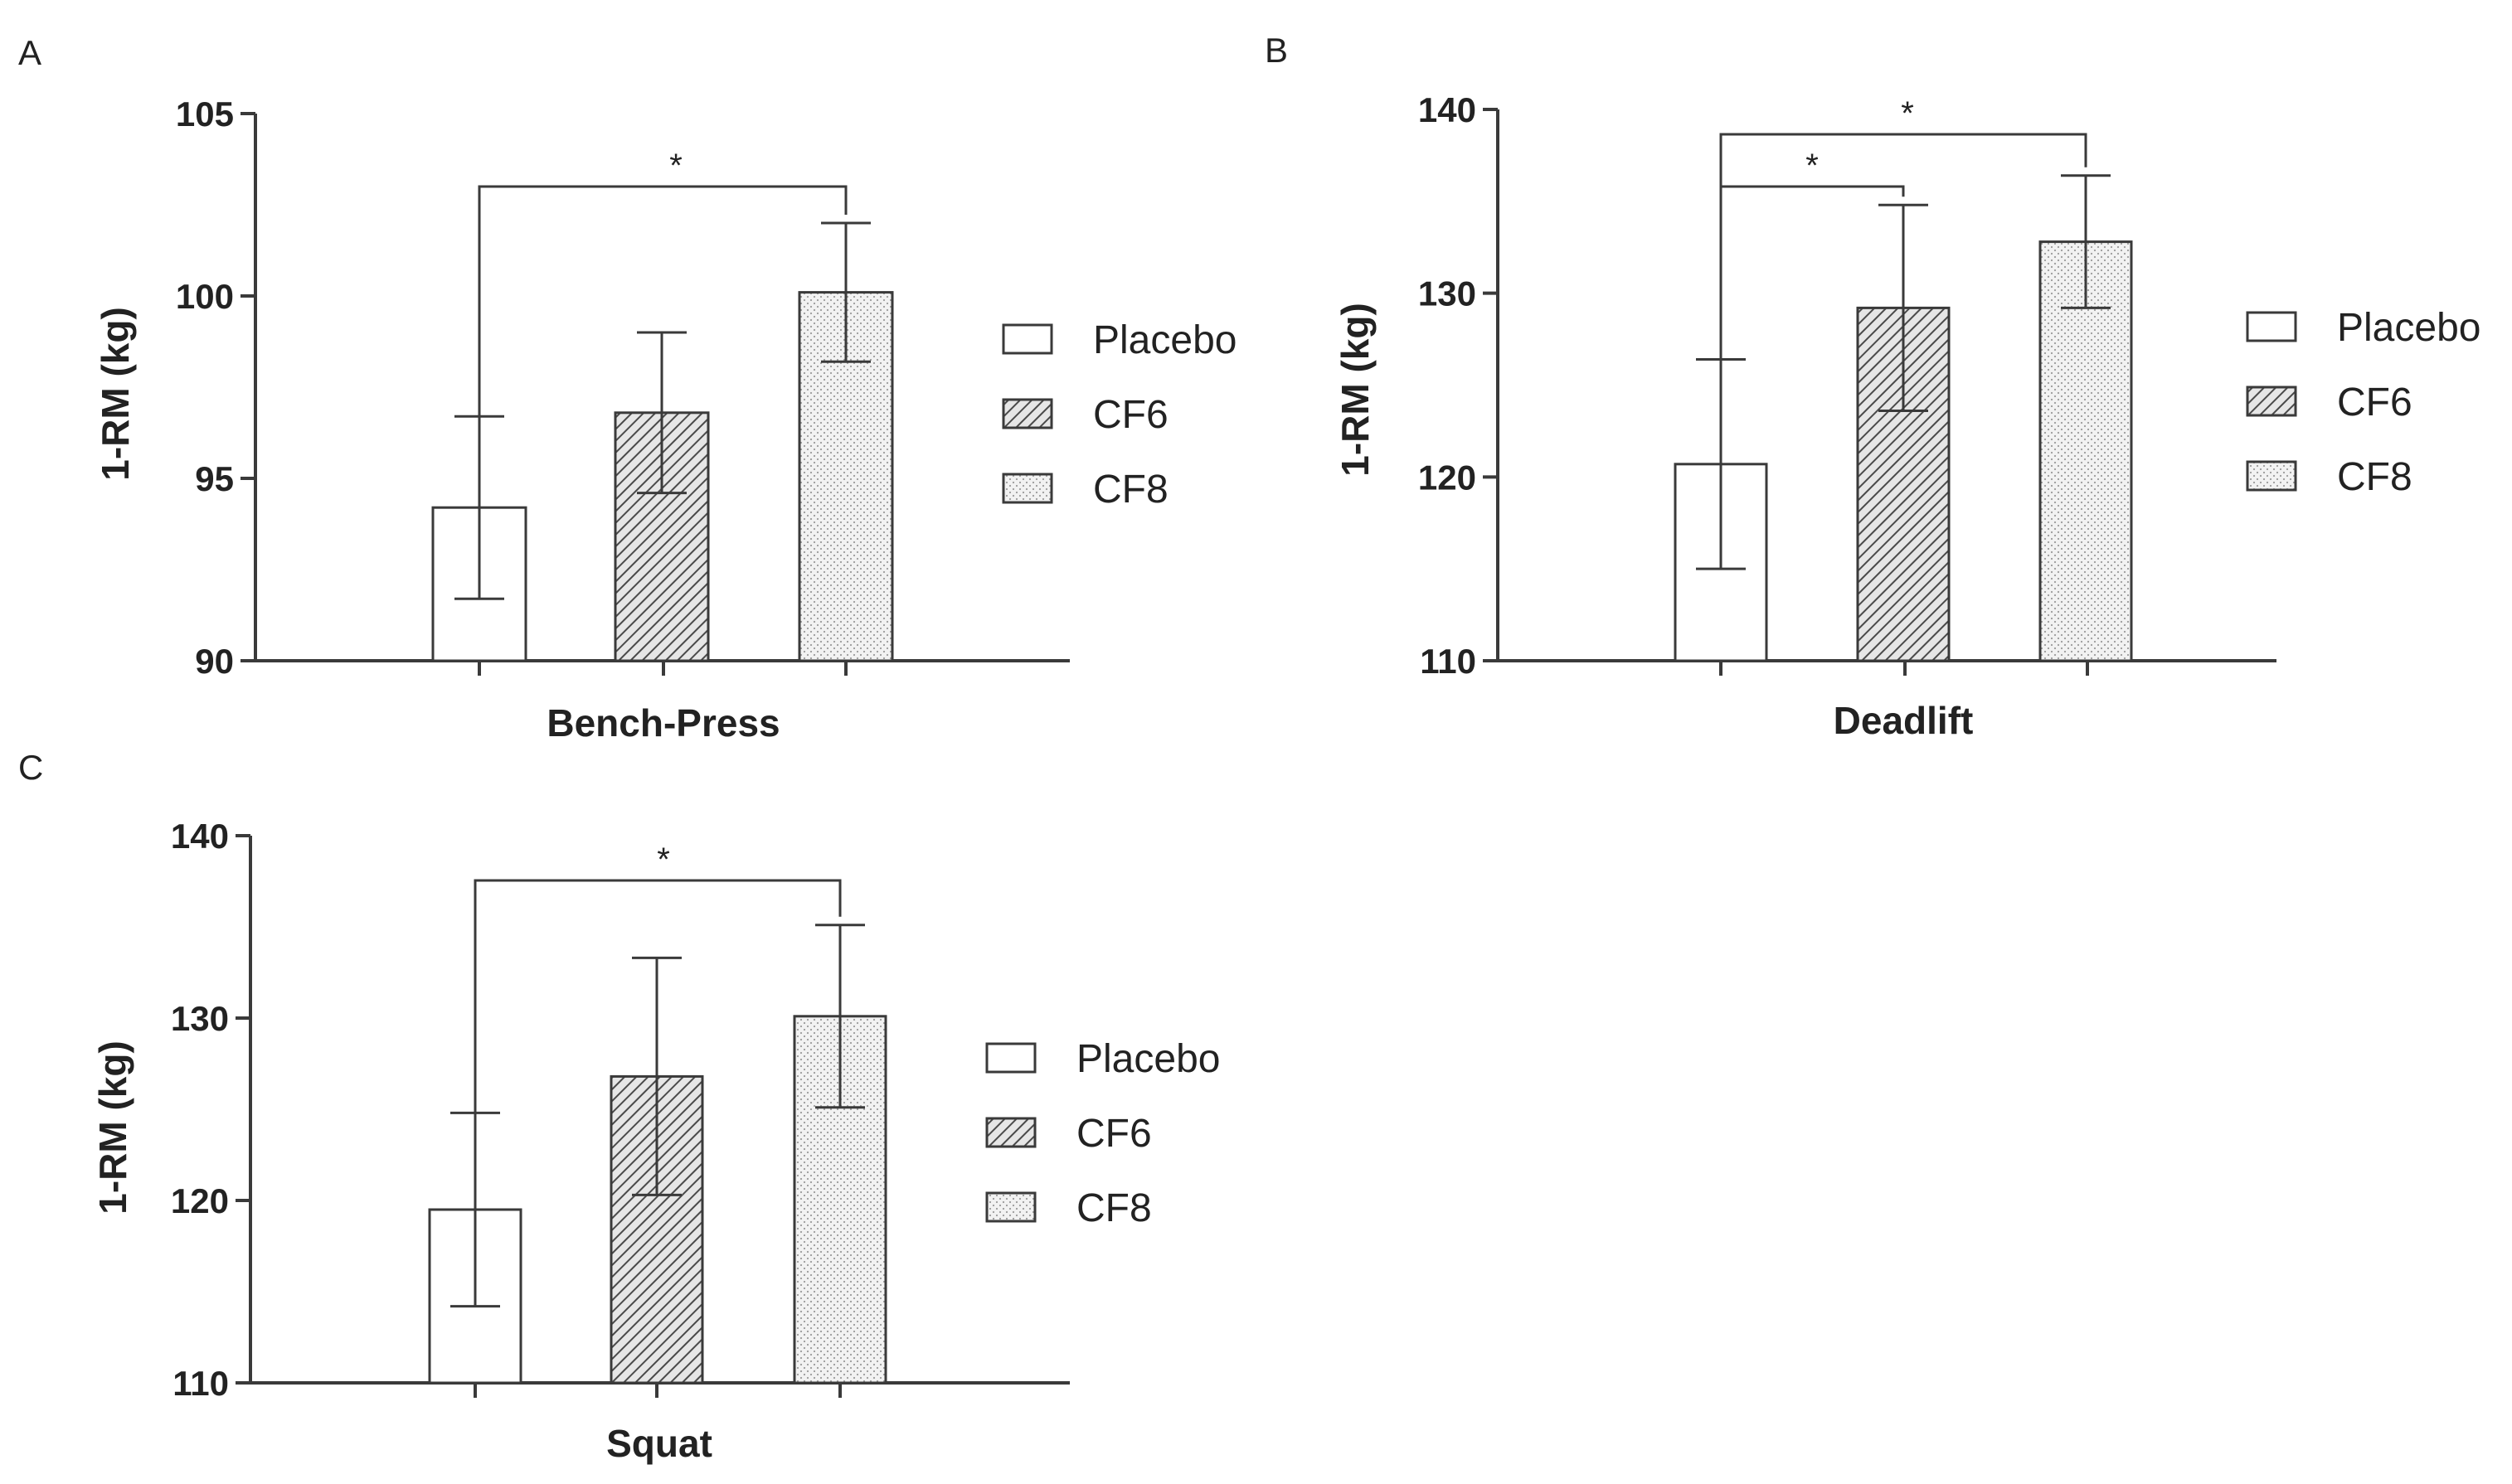  I want to click on y-tick-label: 105, so click(205, 114).